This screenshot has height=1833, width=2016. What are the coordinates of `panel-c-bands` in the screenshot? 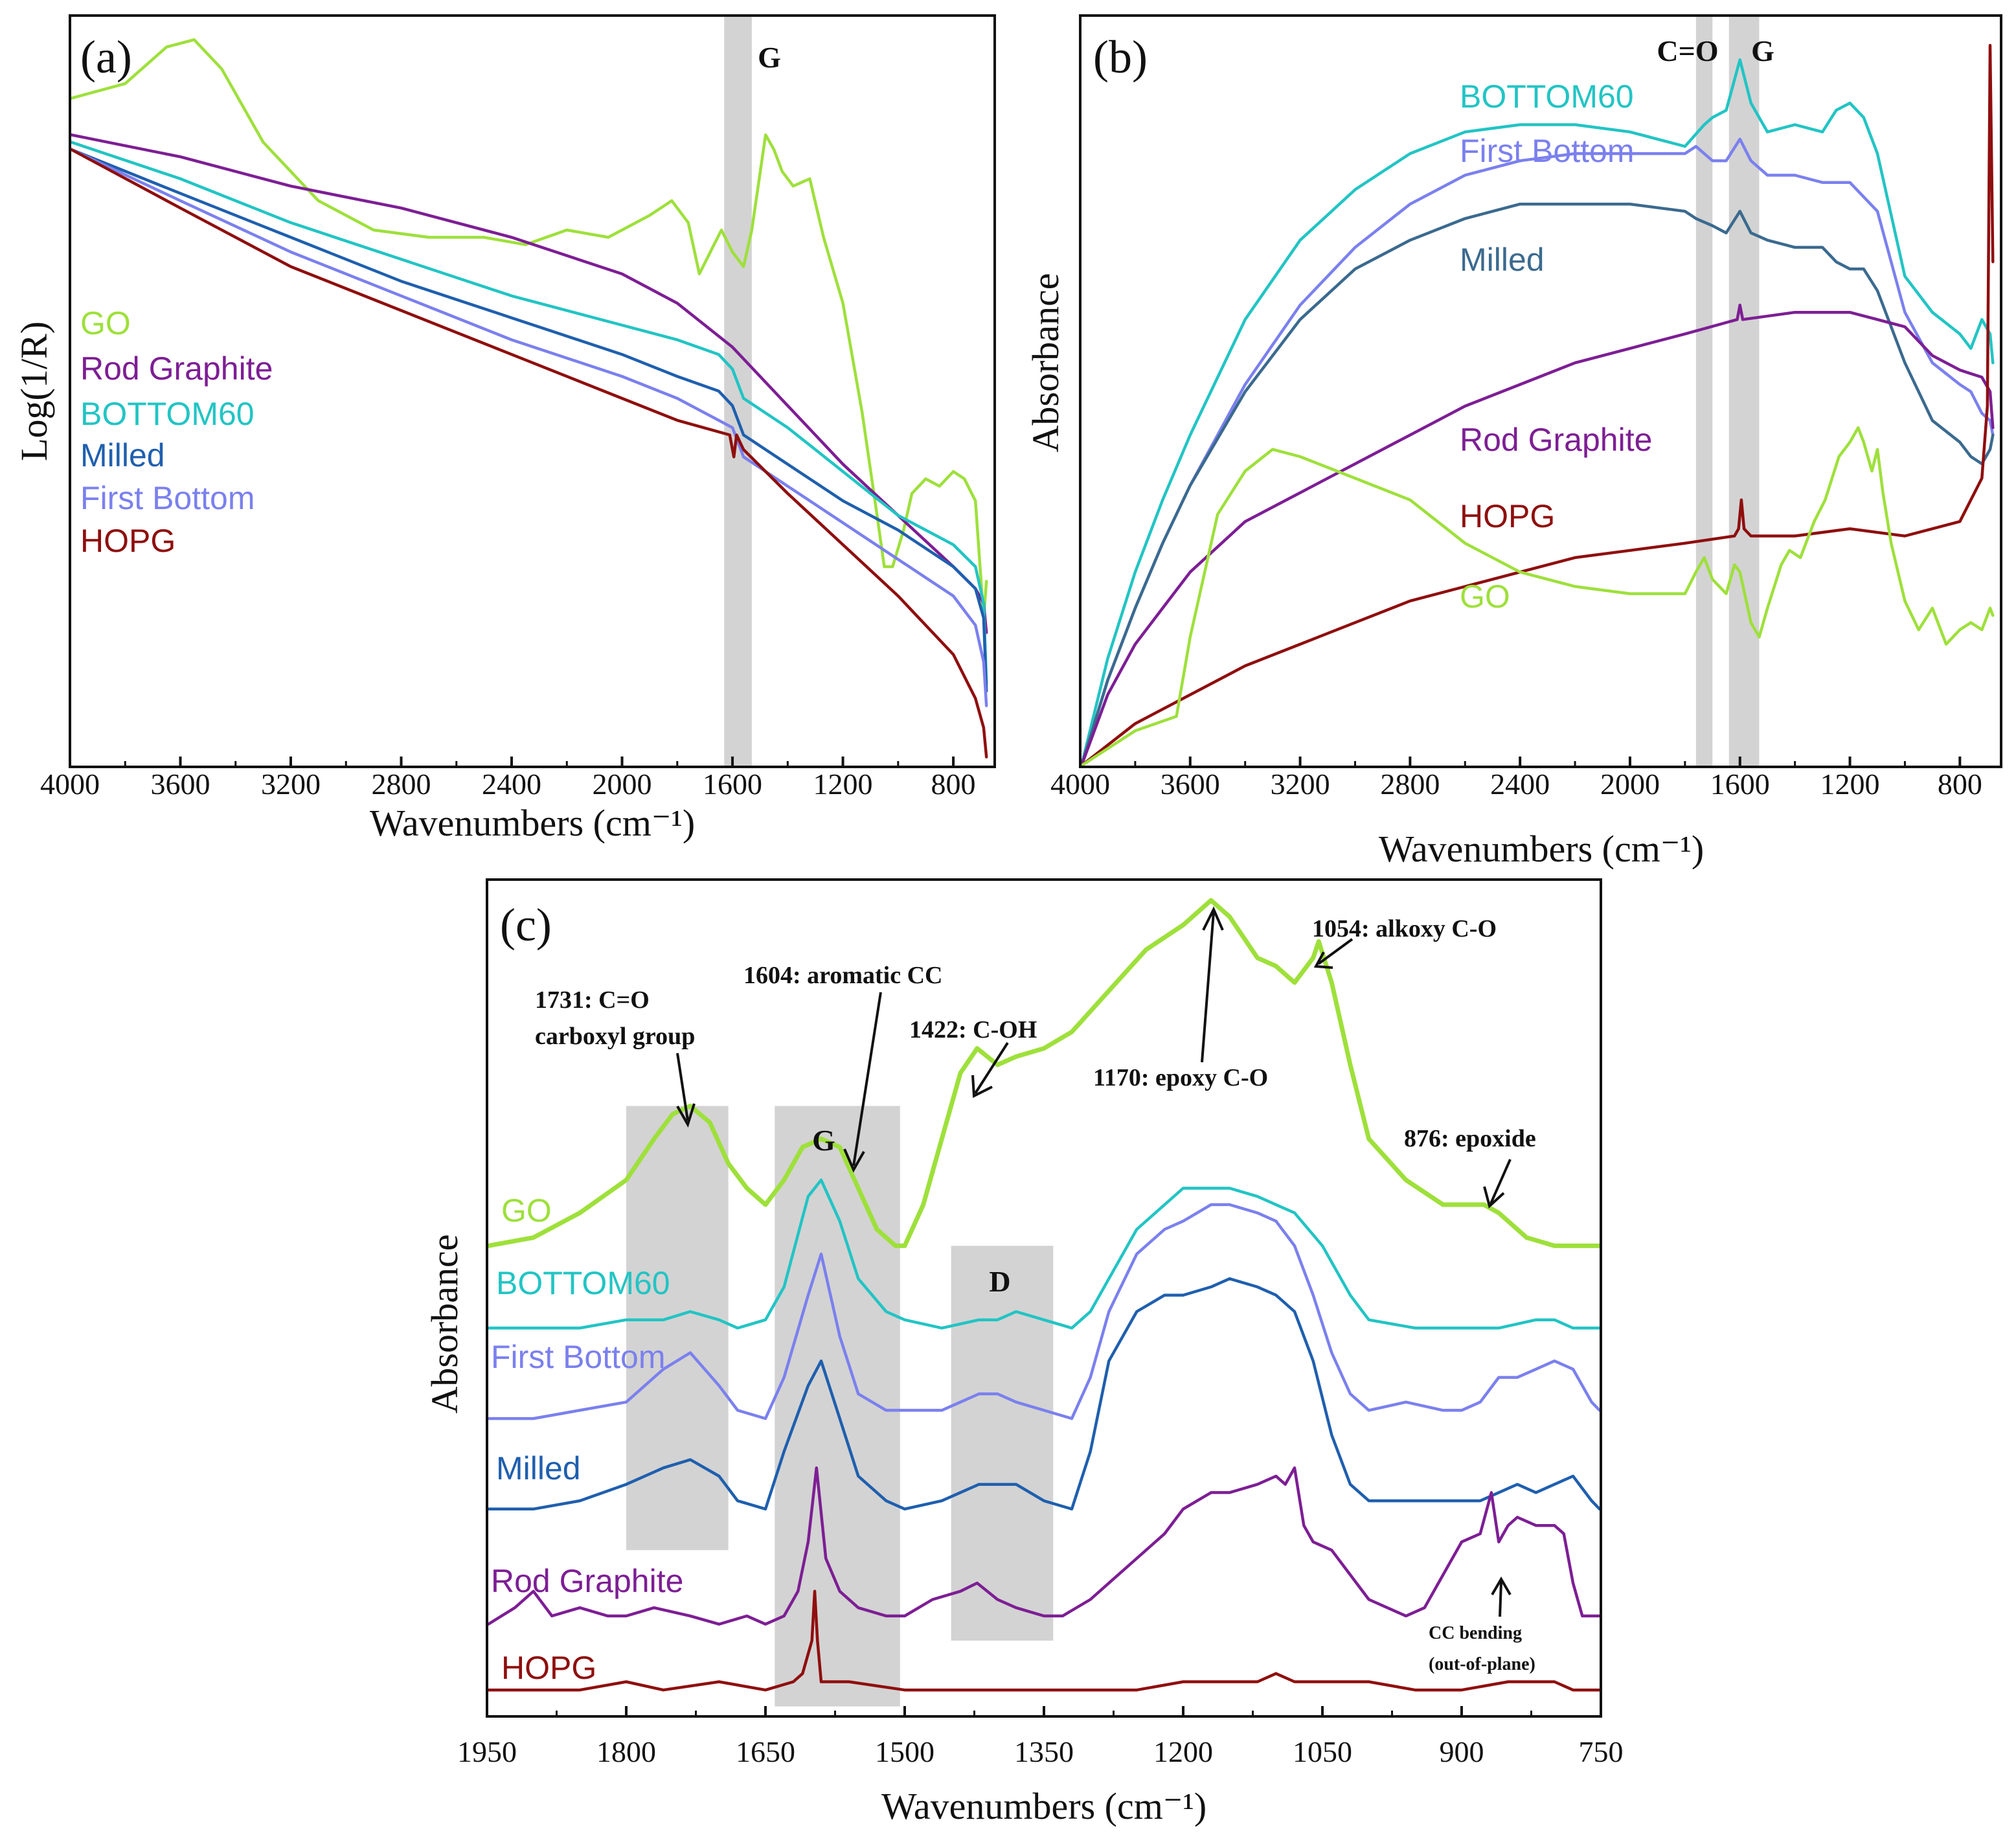 It's located at (840, 1406).